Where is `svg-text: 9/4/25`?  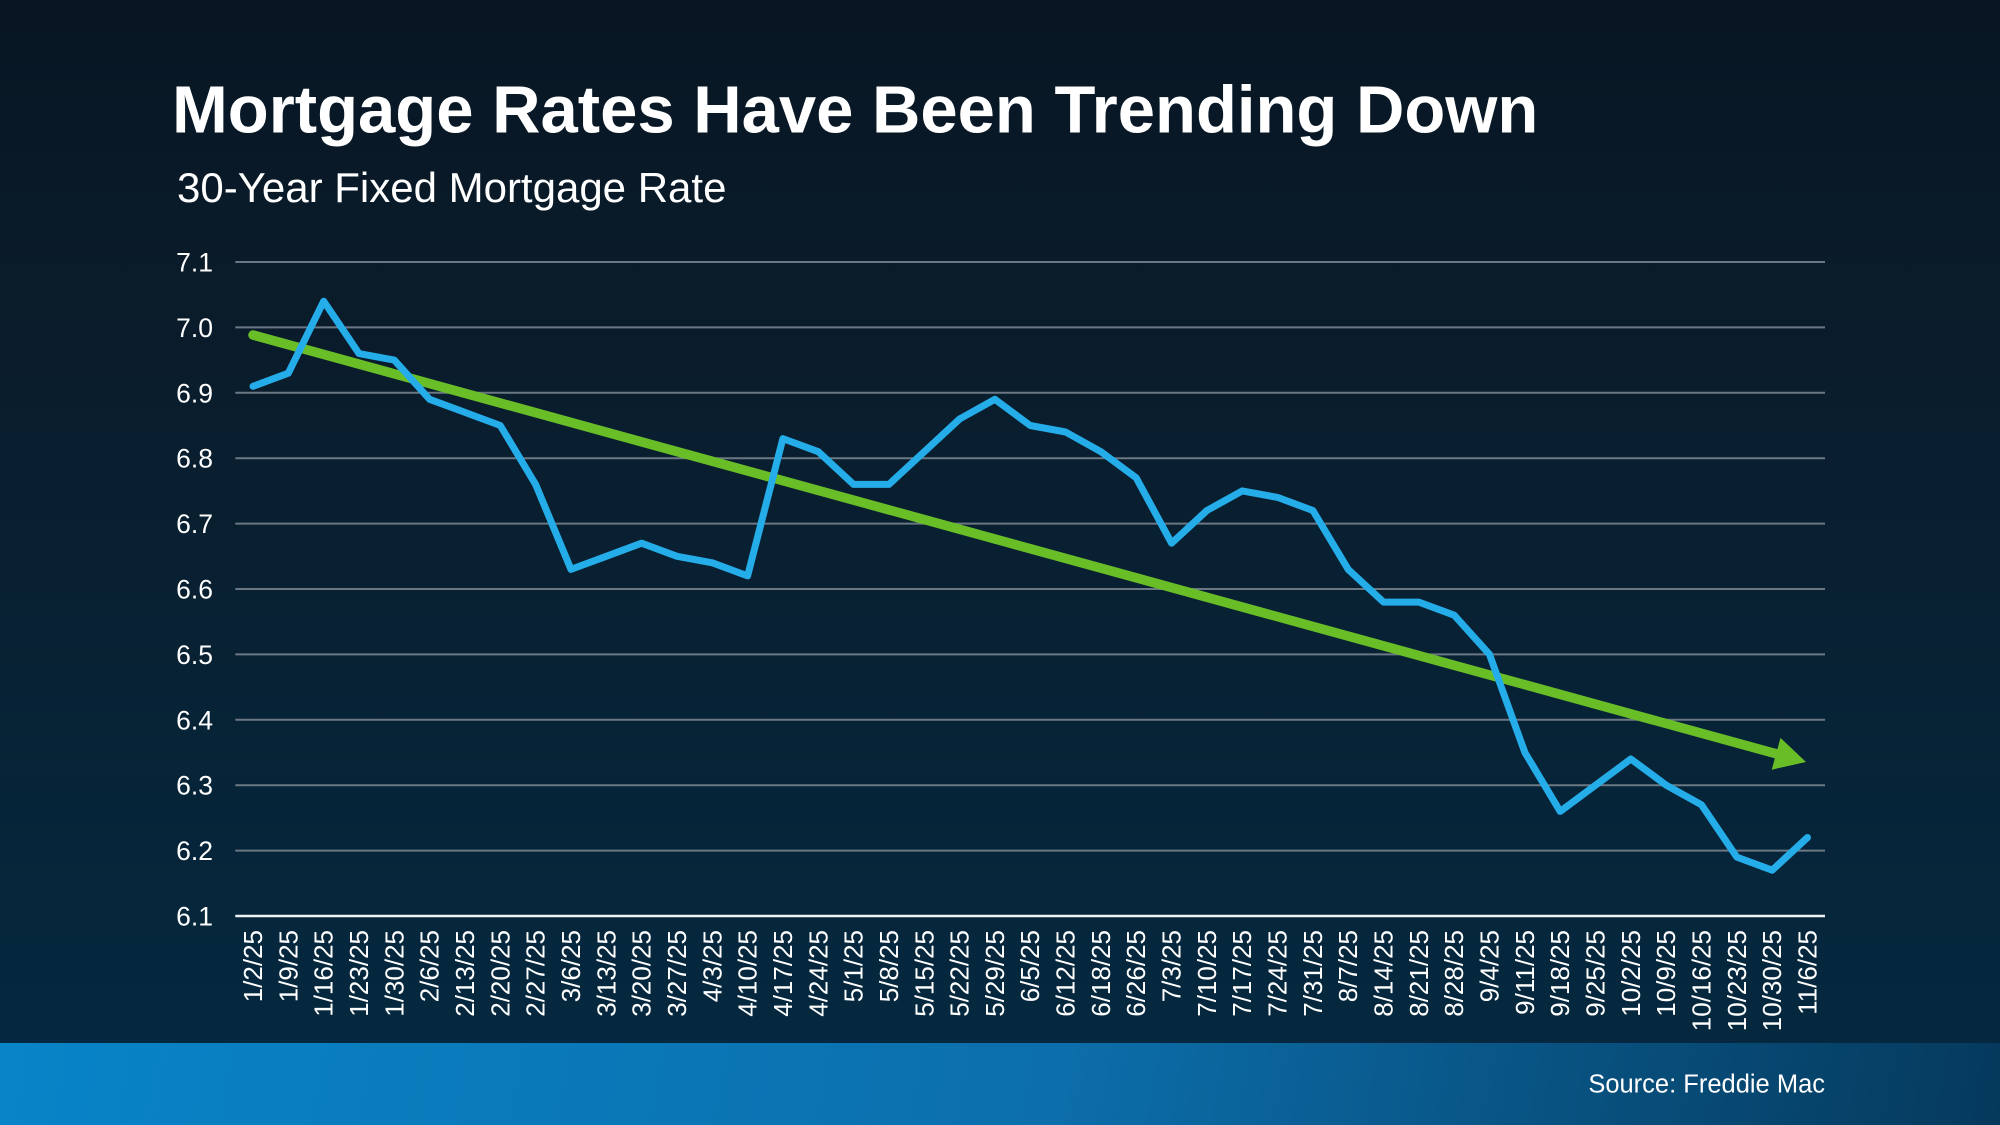
svg-text: 9/4/25 is located at coordinates (1490, 966).